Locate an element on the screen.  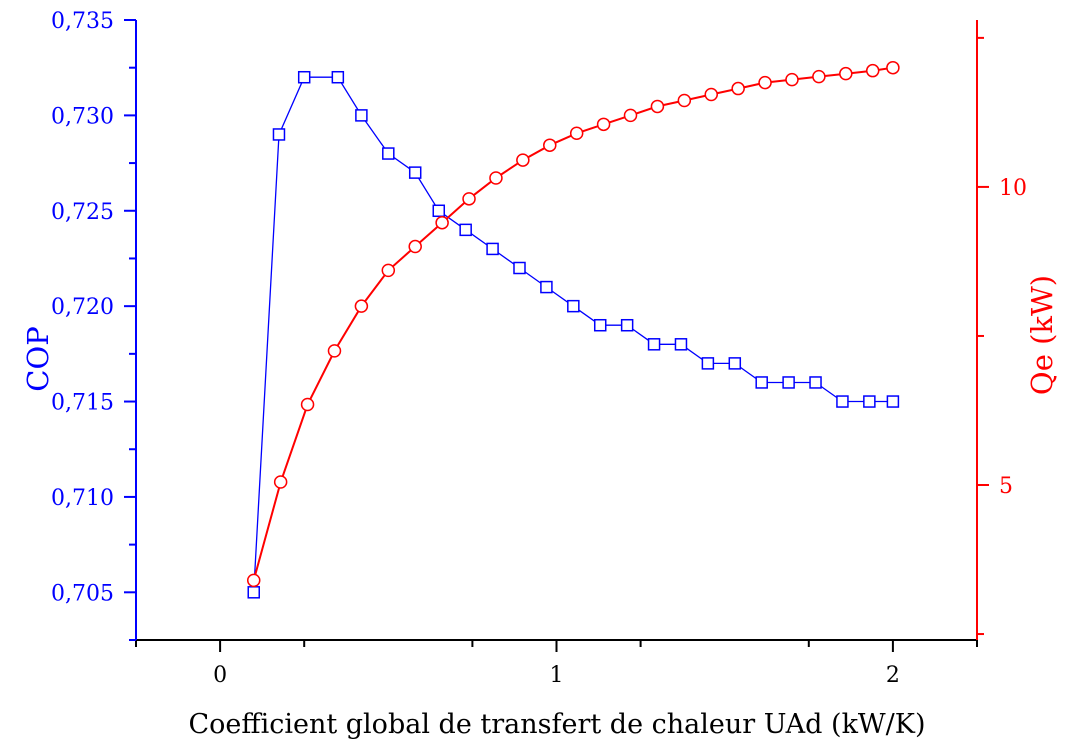
x-tick-label: 0 is located at coordinates (220, 675).